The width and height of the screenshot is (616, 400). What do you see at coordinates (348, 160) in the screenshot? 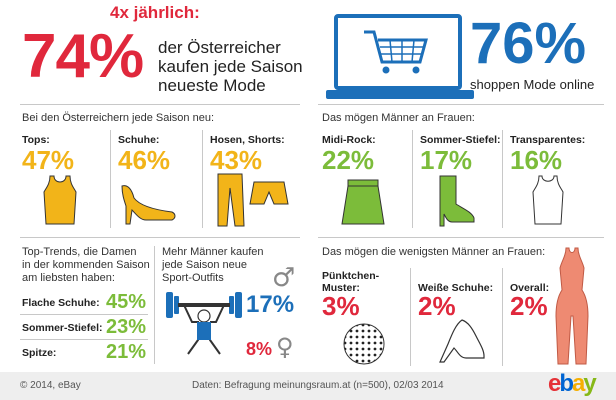
I see `midi-skirt-value: 22%` at bounding box center [348, 160].